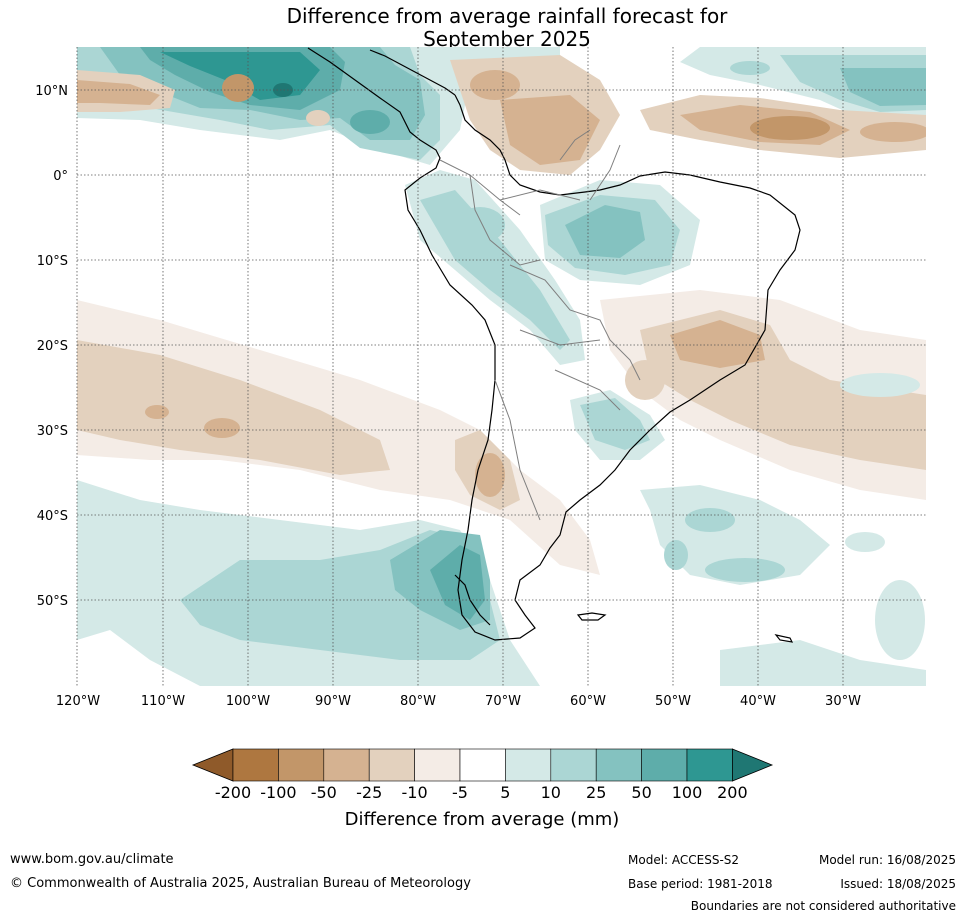  I want to click on lon-label: 30°W, so click(843, 701).